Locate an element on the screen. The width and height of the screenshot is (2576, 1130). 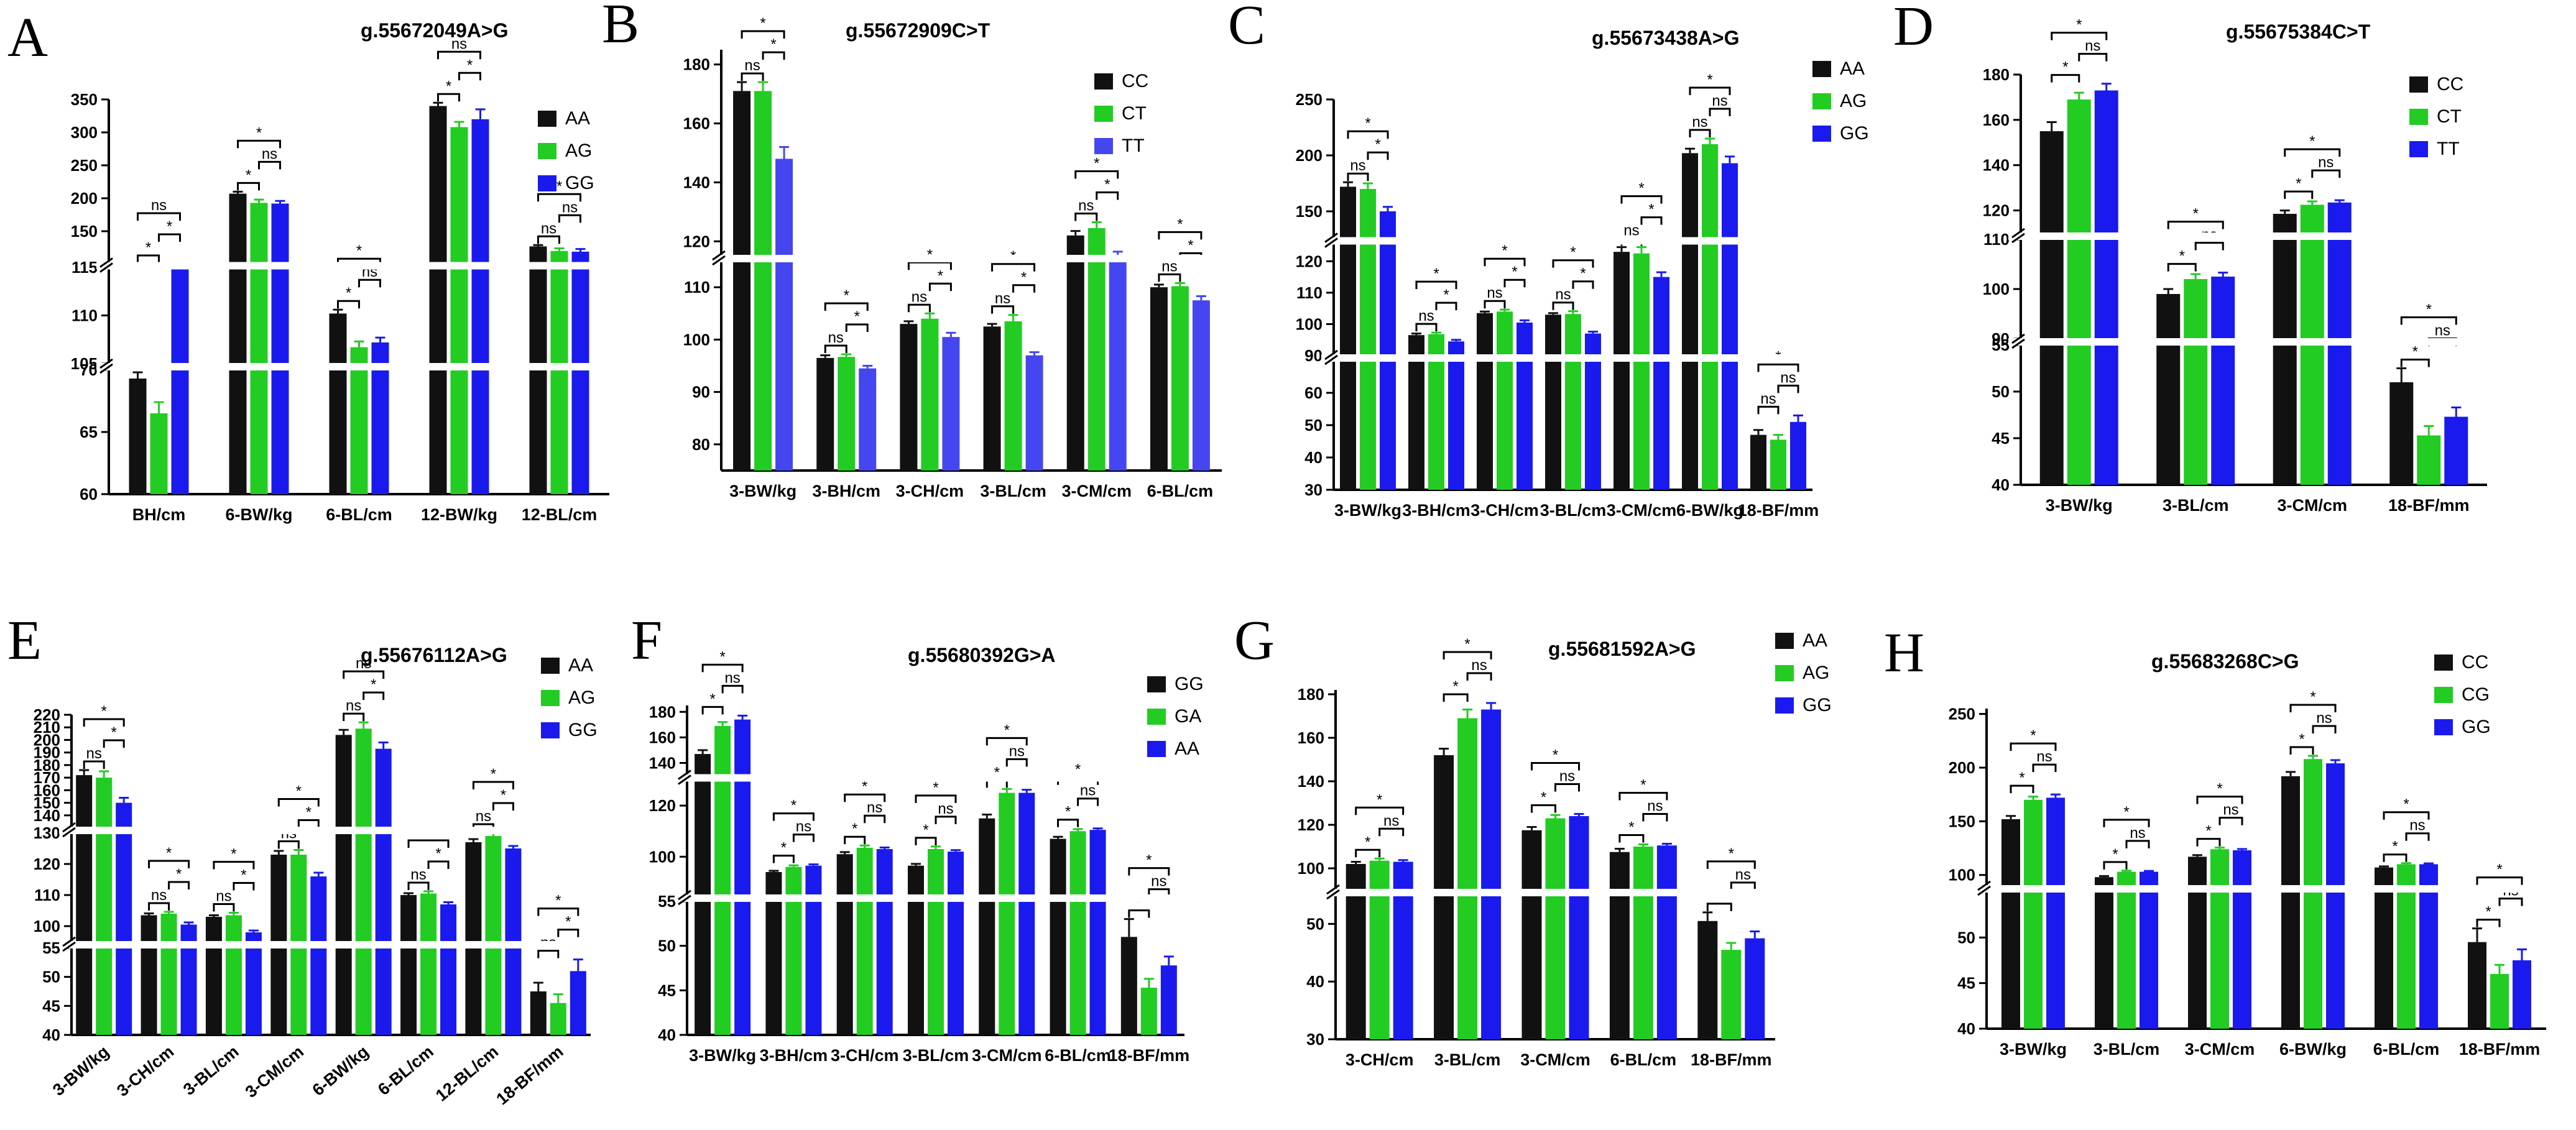
panel-letter: F is located at coordinates (646, 640).